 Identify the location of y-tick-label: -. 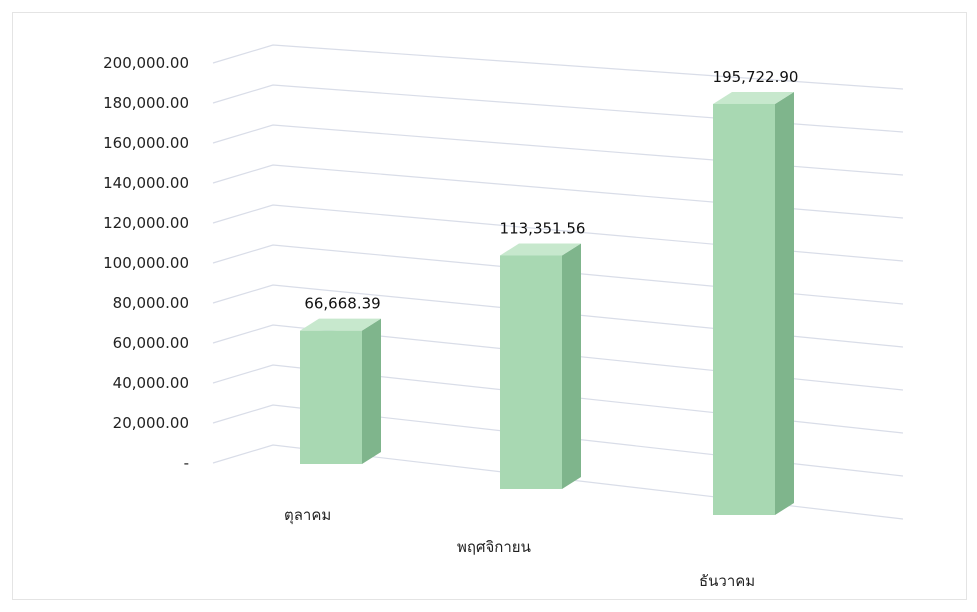
(186, 463).